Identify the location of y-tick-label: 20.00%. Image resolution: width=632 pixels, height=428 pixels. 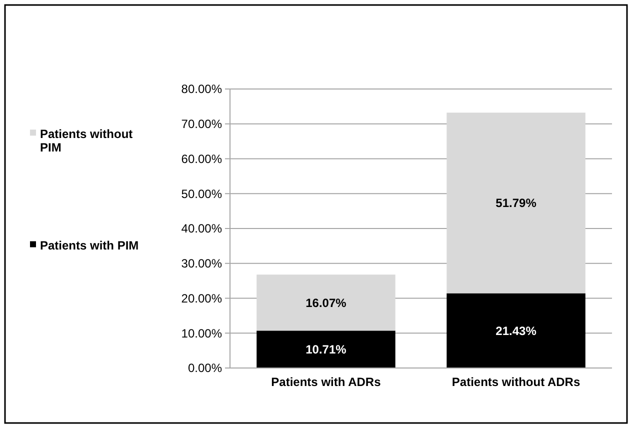
(201, 298).